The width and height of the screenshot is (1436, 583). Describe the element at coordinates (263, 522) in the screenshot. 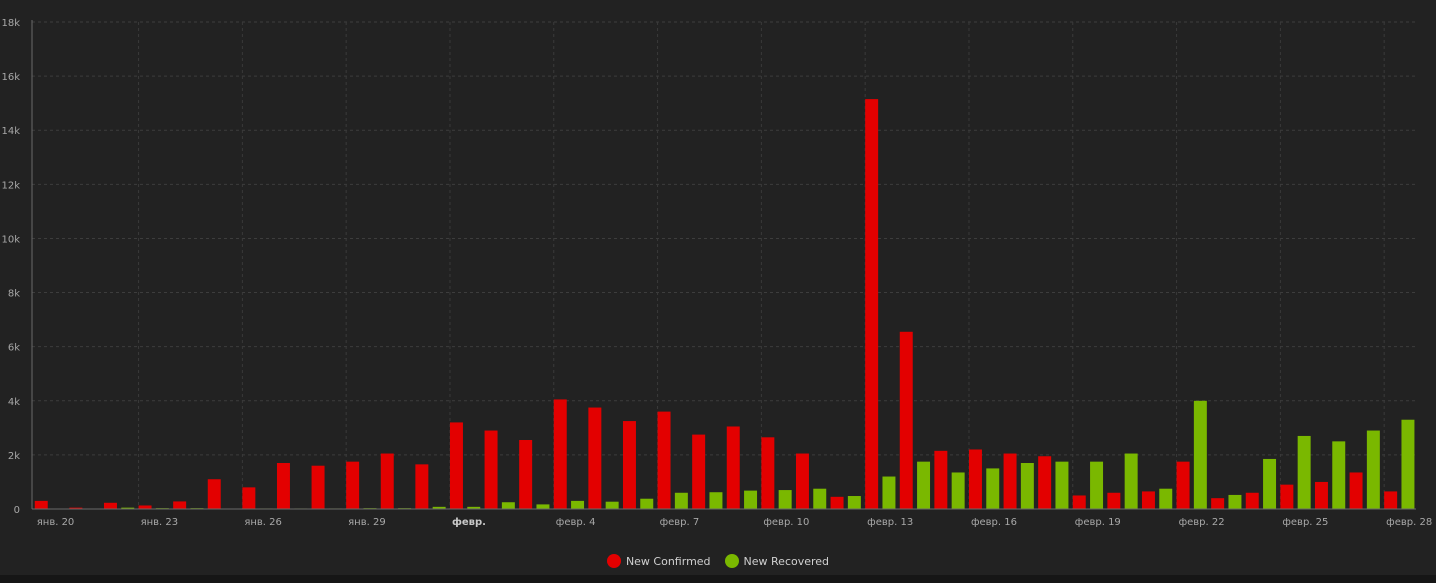

I see `x-tick-label: янв. 26` at that location.